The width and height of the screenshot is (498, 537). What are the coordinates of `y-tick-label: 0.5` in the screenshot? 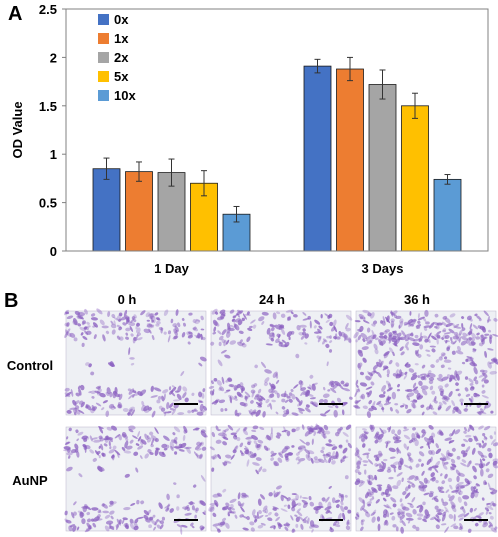 It's located at (48, 203).